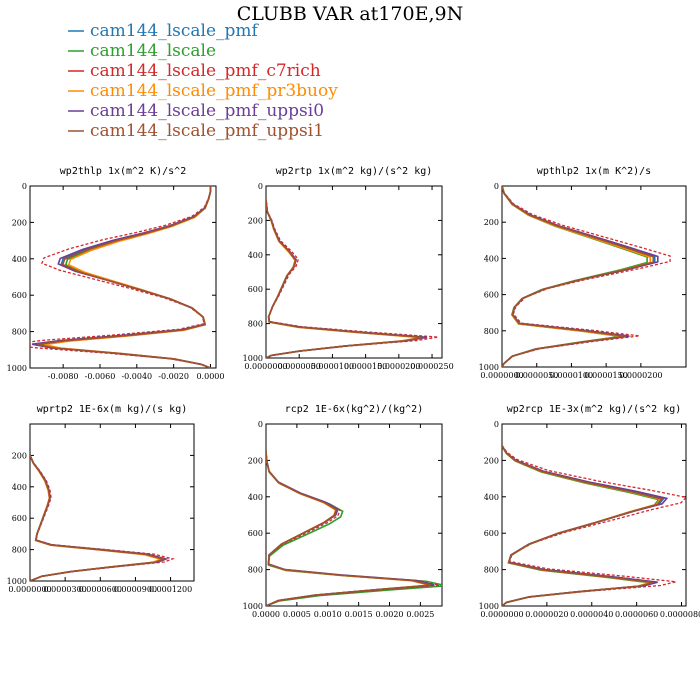 This screenshot has width=700, height=700. Describe the element at coordinates (680, 614) in the screenshot. I see `x-tick-label: 0.0000080` at that location.